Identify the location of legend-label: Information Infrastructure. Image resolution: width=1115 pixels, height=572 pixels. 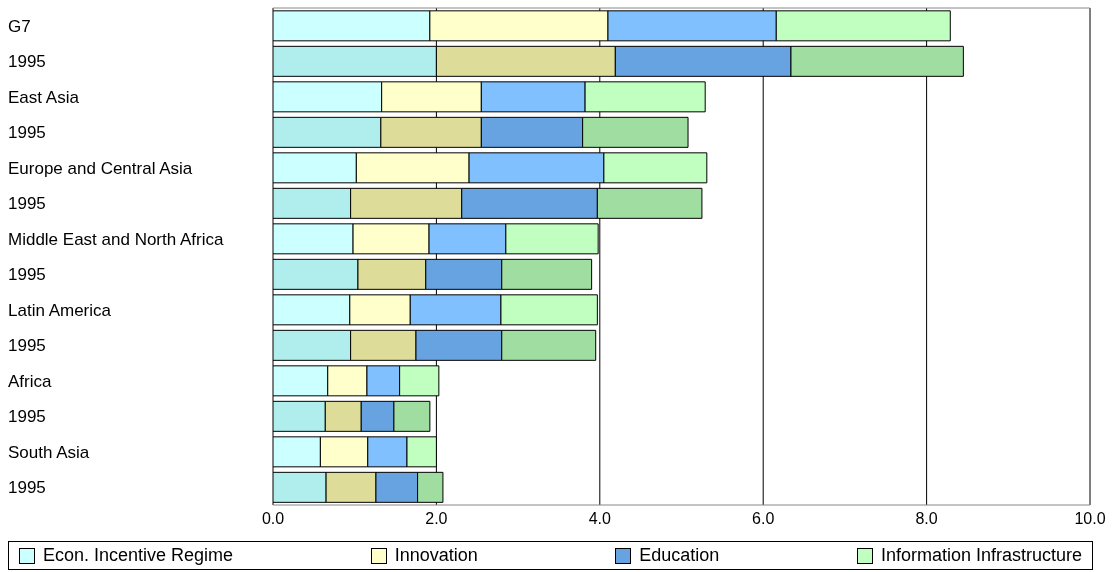
(980, 555).